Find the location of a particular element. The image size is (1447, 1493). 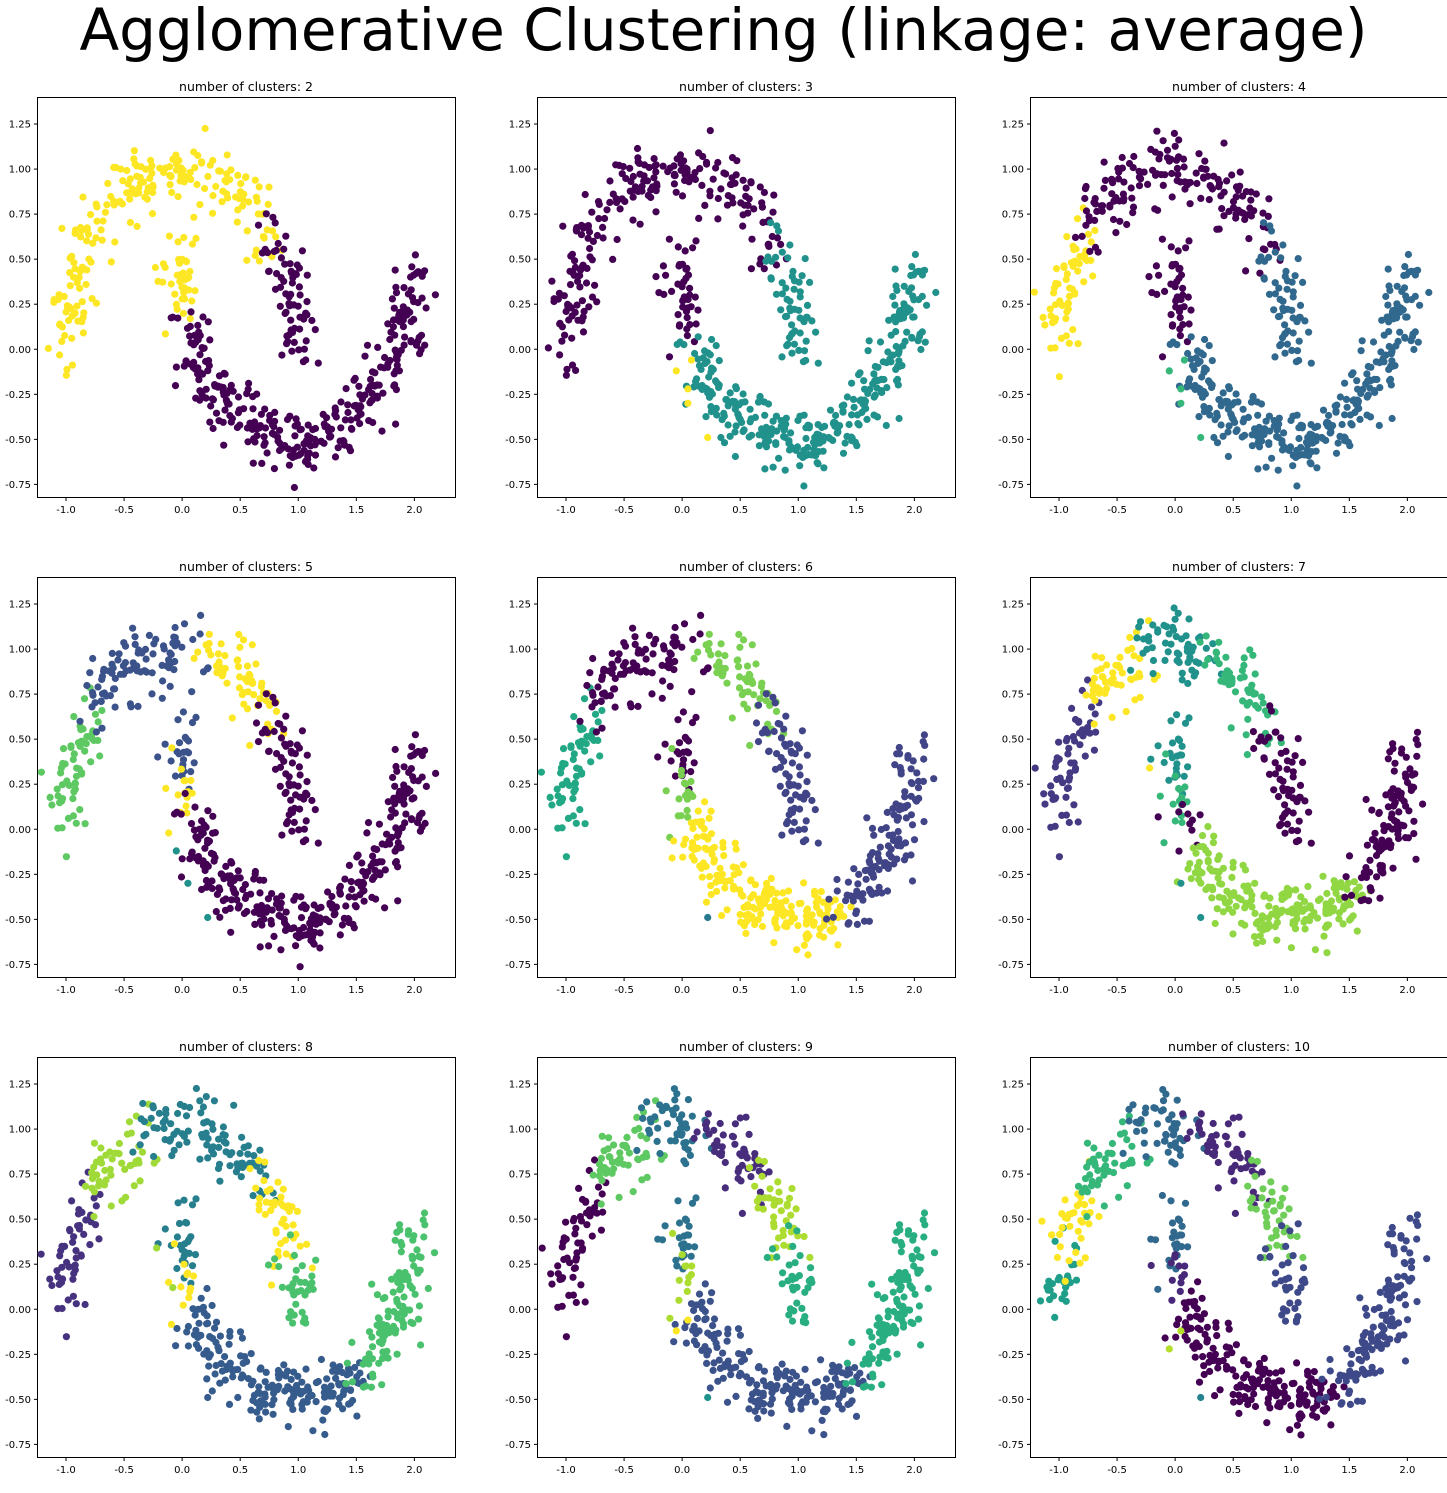

y-tick-label: 0.50 is located at coordinates (20, 1220).